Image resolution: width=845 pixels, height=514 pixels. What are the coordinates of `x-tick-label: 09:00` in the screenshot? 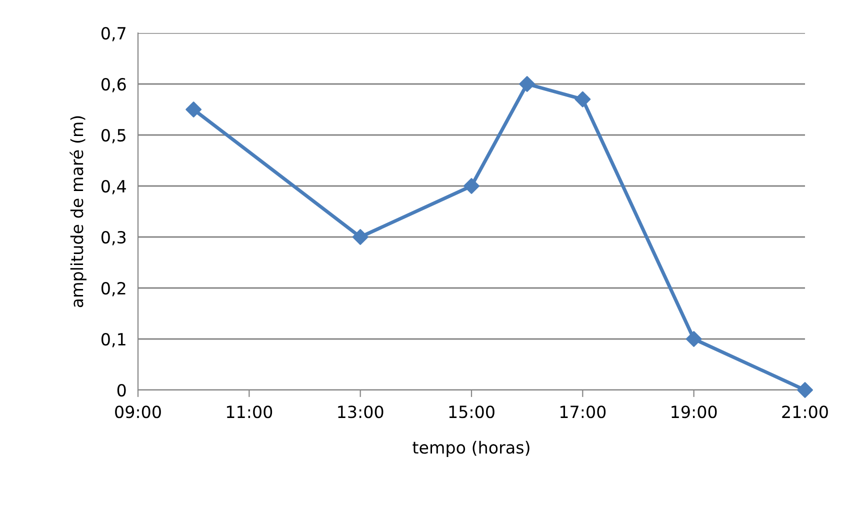 It's located at (138, 412).